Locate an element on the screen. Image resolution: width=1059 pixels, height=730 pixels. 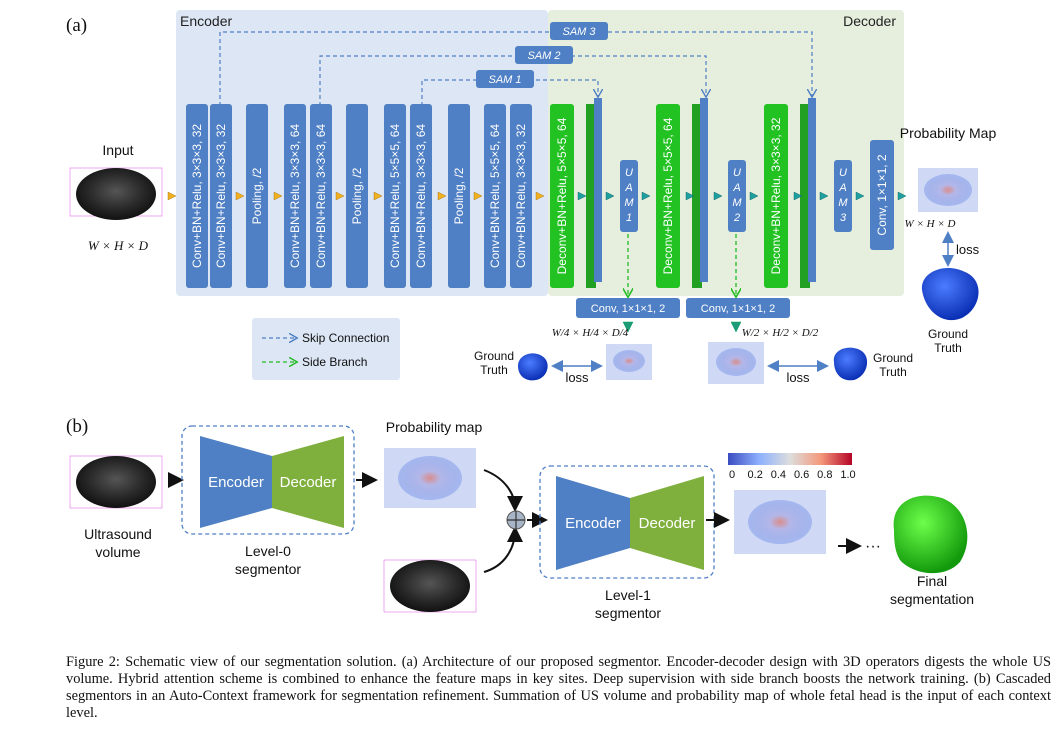
encoder-block-3: Pooling, /2 is located at coordinates (257, 196).